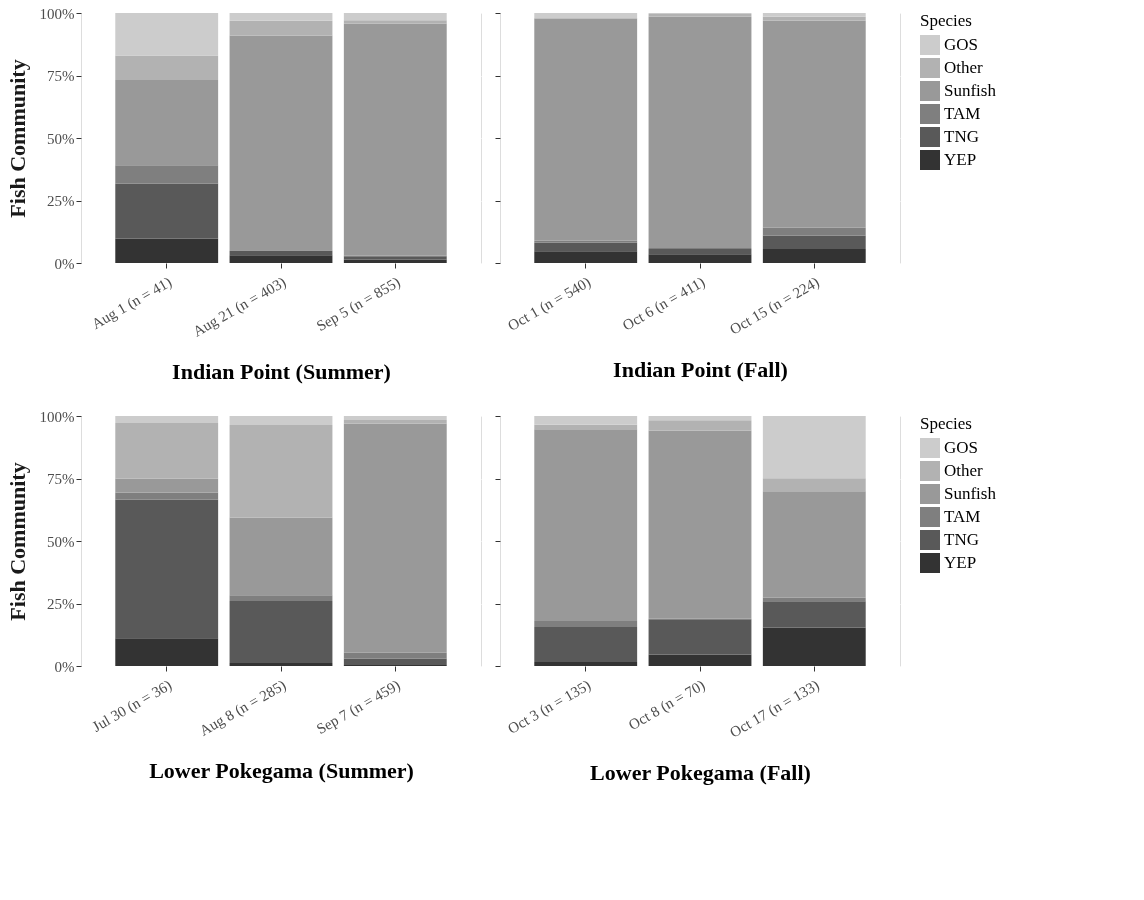 The height and width of the screenshot is (900, 1144). Describe the element at coordinates (700, 772) in the screenshot. I see `x-axis-title: Lower Pokegama (Fall)` at that location.